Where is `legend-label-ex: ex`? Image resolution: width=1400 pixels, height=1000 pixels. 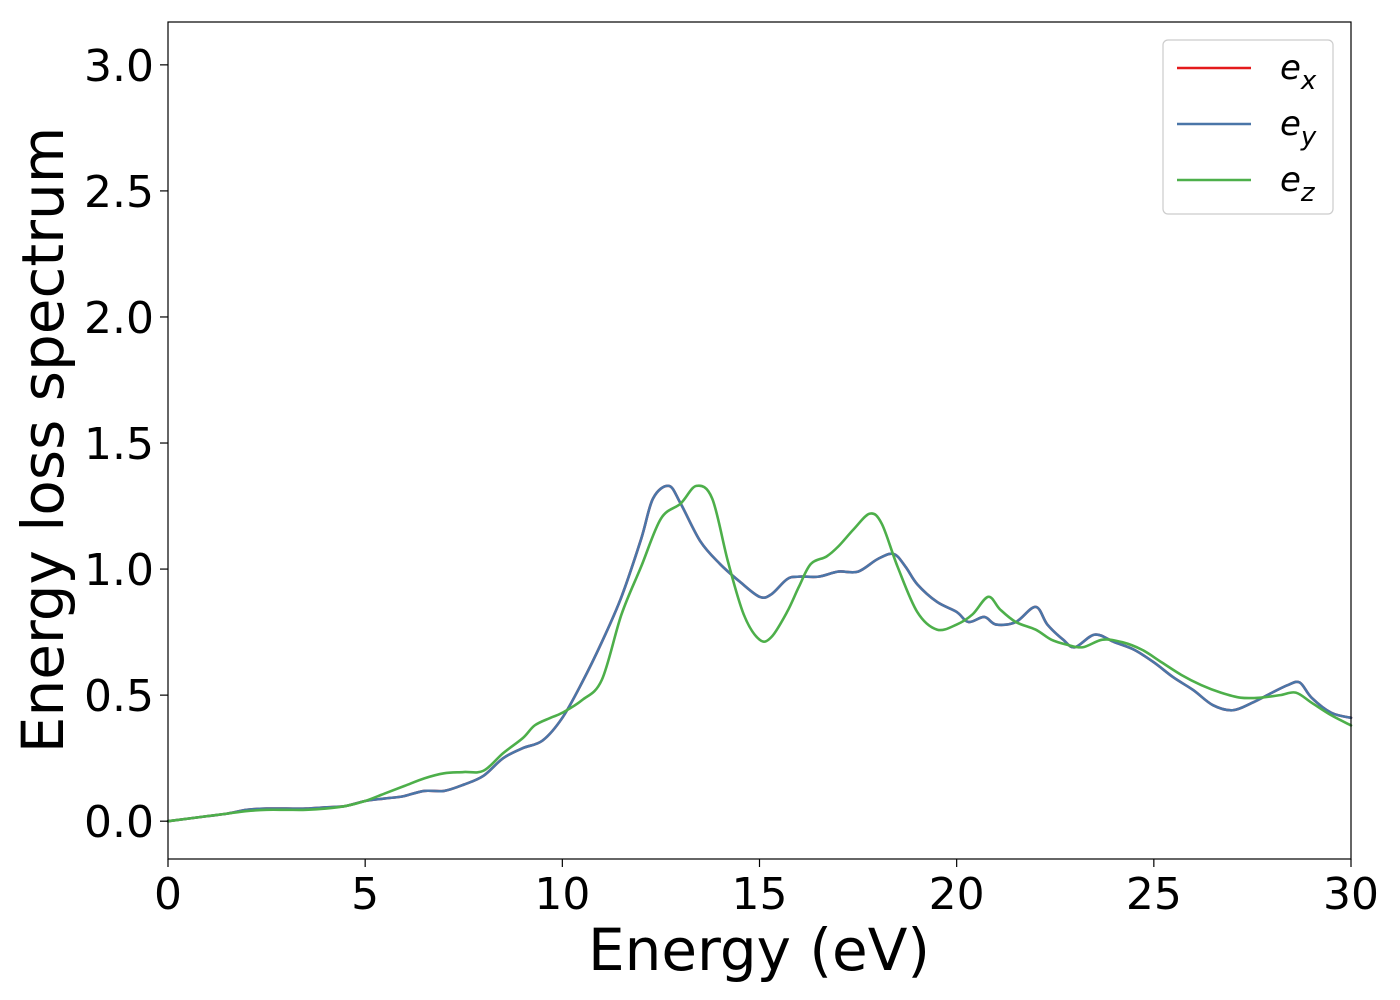 legend-label-ex: ex is located at coordinates (1298, 72).